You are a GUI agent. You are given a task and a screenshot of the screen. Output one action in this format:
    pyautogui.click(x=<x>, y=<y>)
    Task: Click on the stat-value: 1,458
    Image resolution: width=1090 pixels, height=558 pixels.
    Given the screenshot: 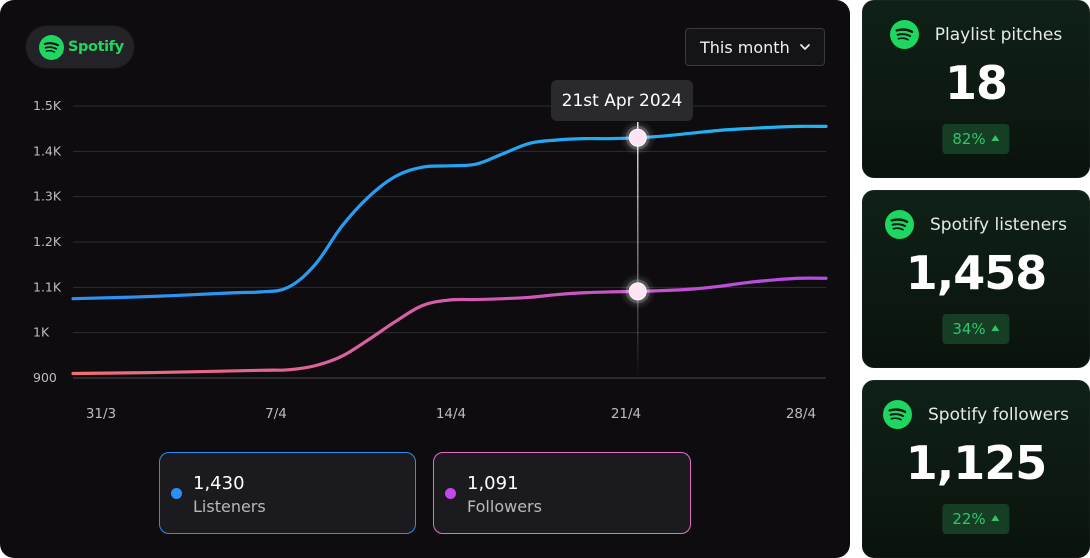 What is the action you would take?
    pyautogui.click(x=976, y=273)
    